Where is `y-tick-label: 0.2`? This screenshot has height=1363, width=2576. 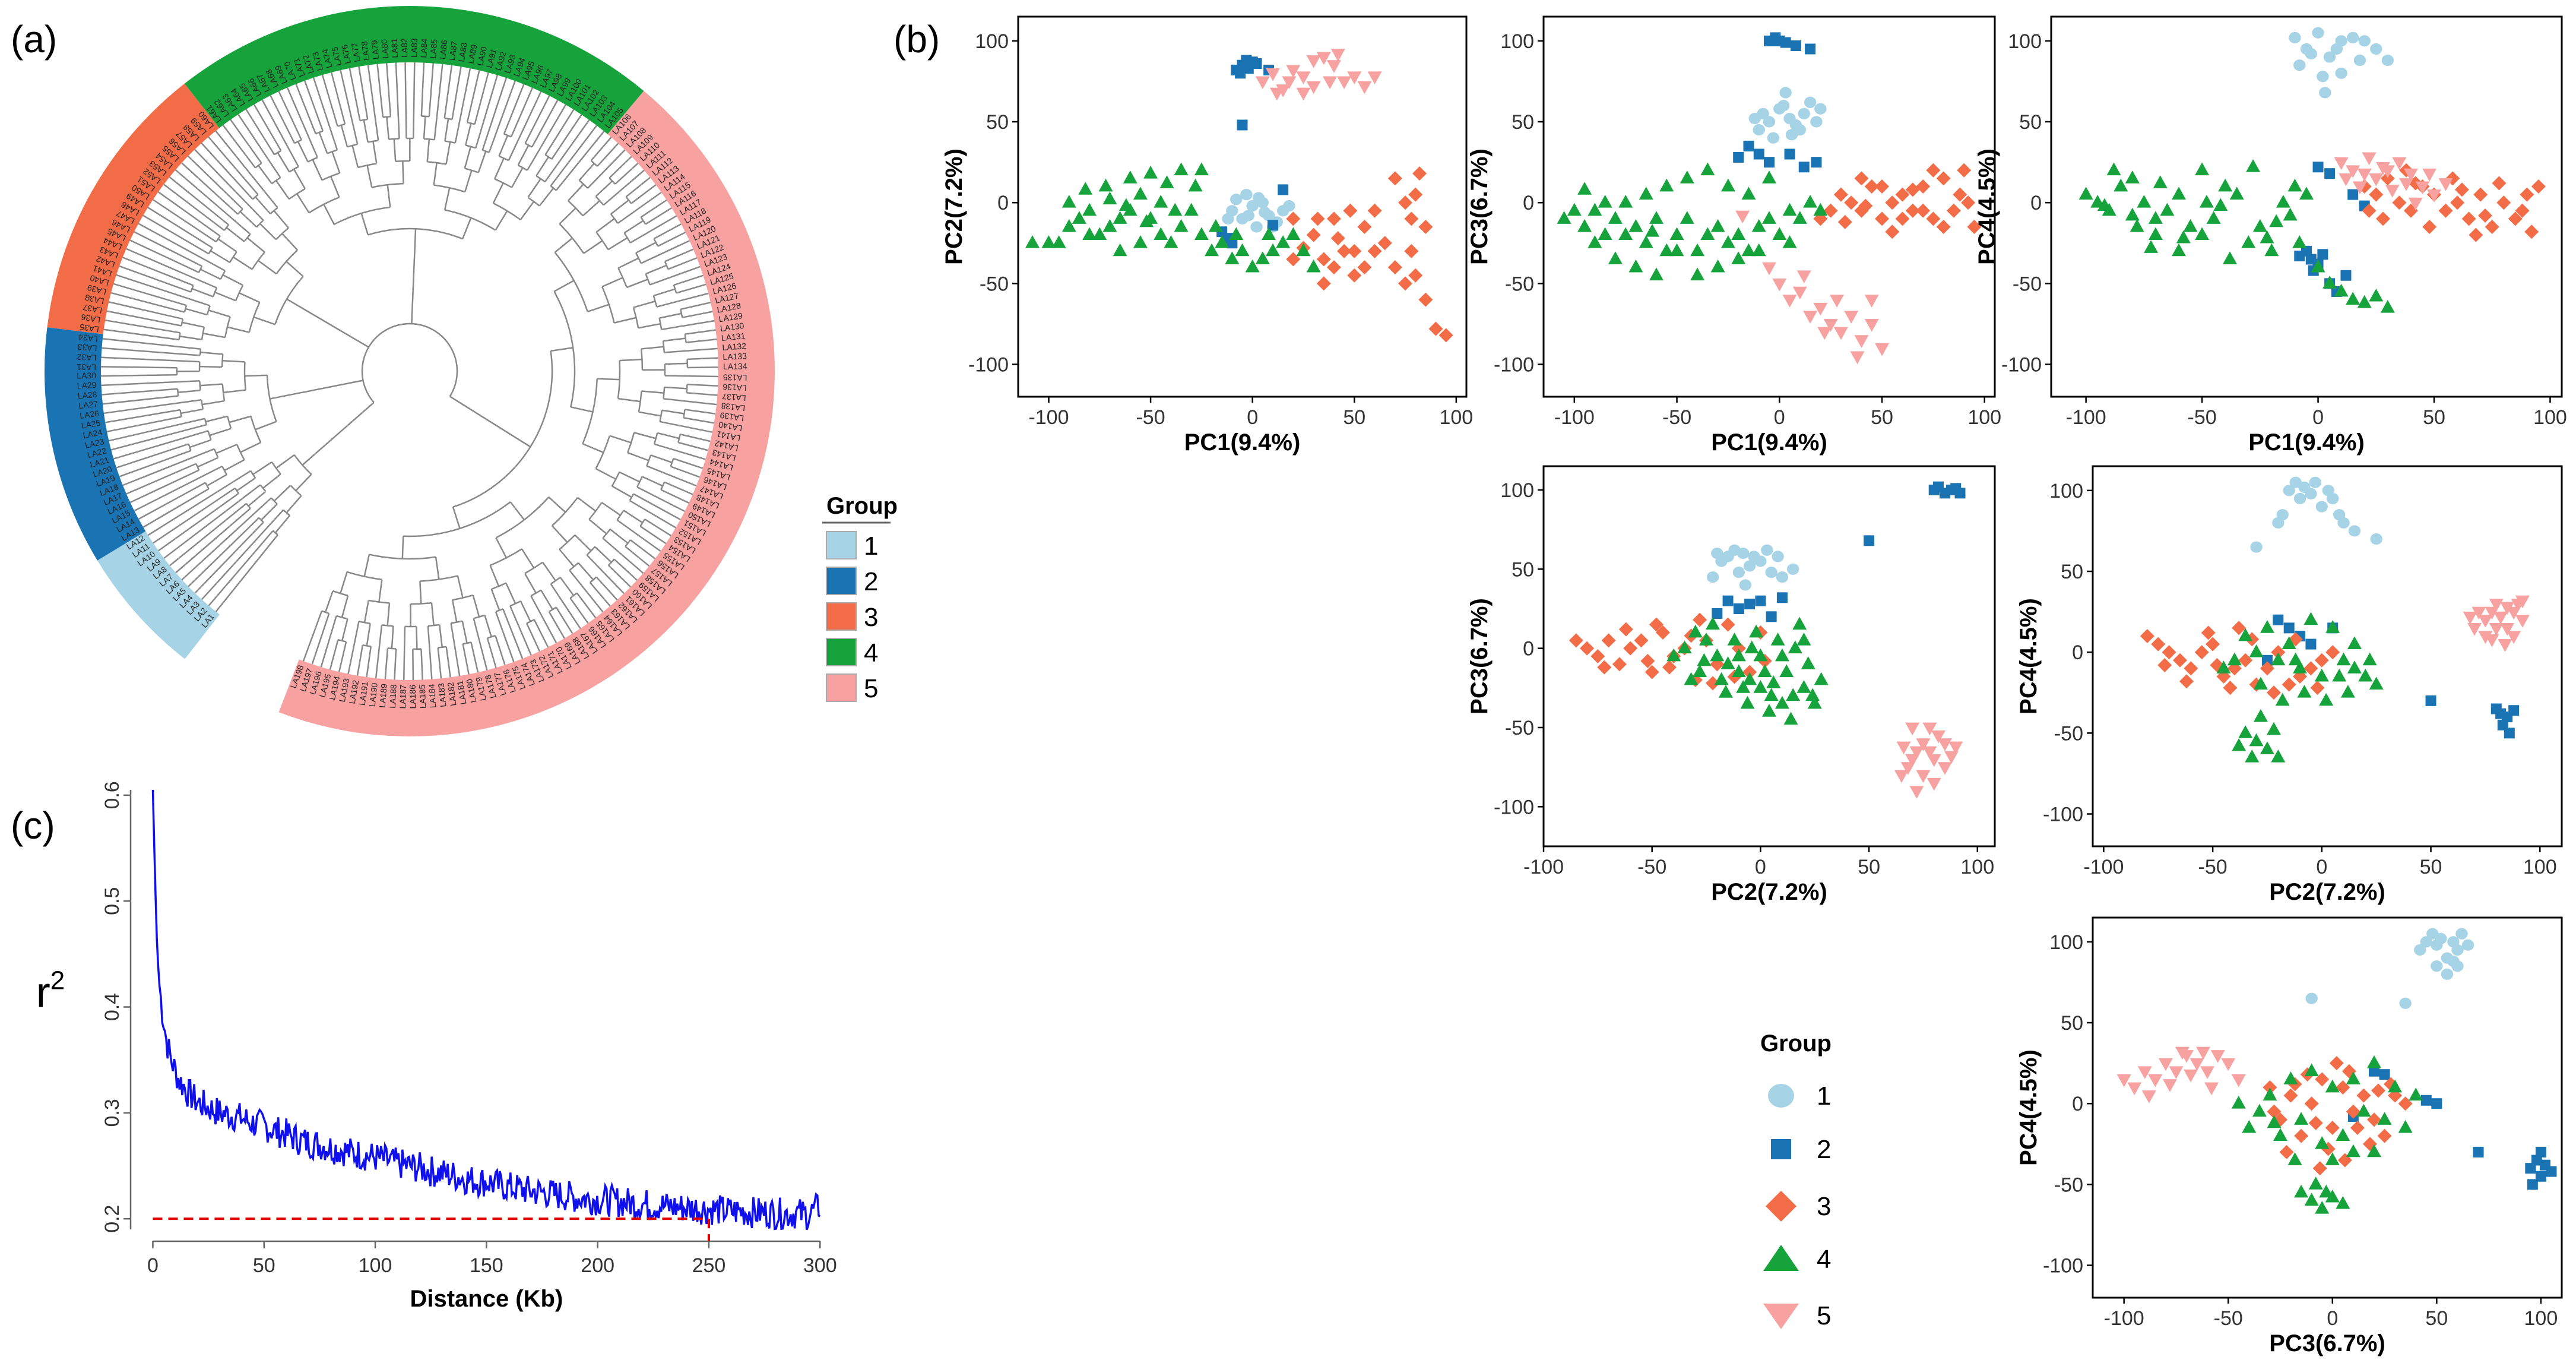 y-tick-label: 0.2 is located at coordinates (112, 1219).